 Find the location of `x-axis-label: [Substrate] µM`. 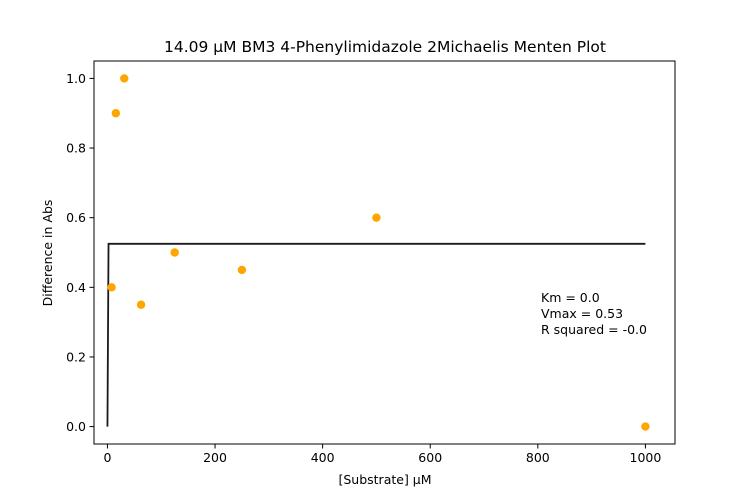

x-axis-label: [Substrate] µM is located at coordinates (384, 479).